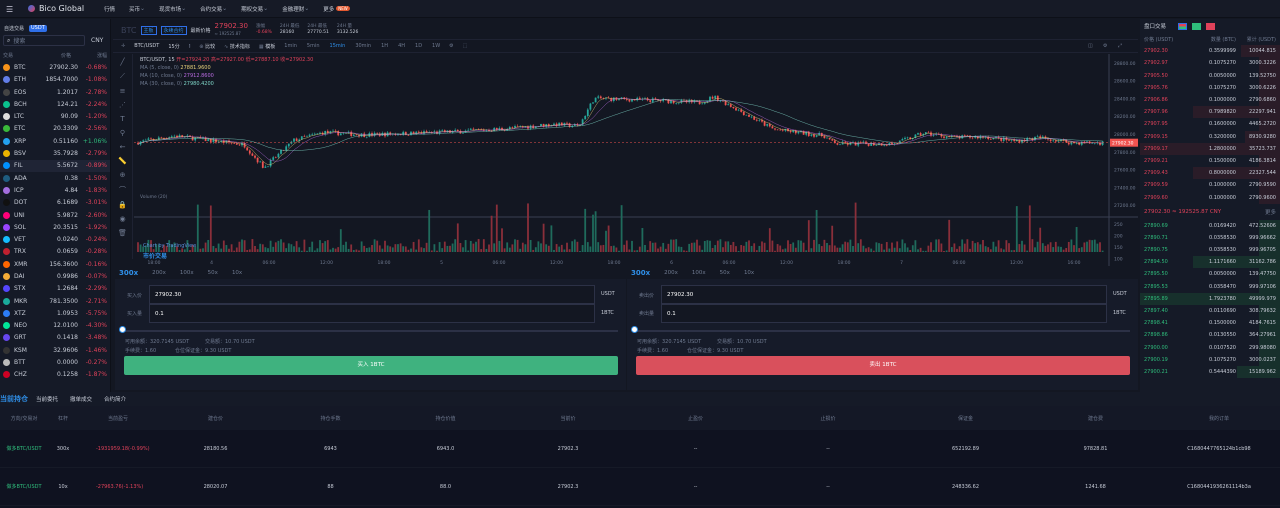  Describe the element at coordinates (211, 9) in the screenshot. I see `nav-contract: 合约交易` at that location.